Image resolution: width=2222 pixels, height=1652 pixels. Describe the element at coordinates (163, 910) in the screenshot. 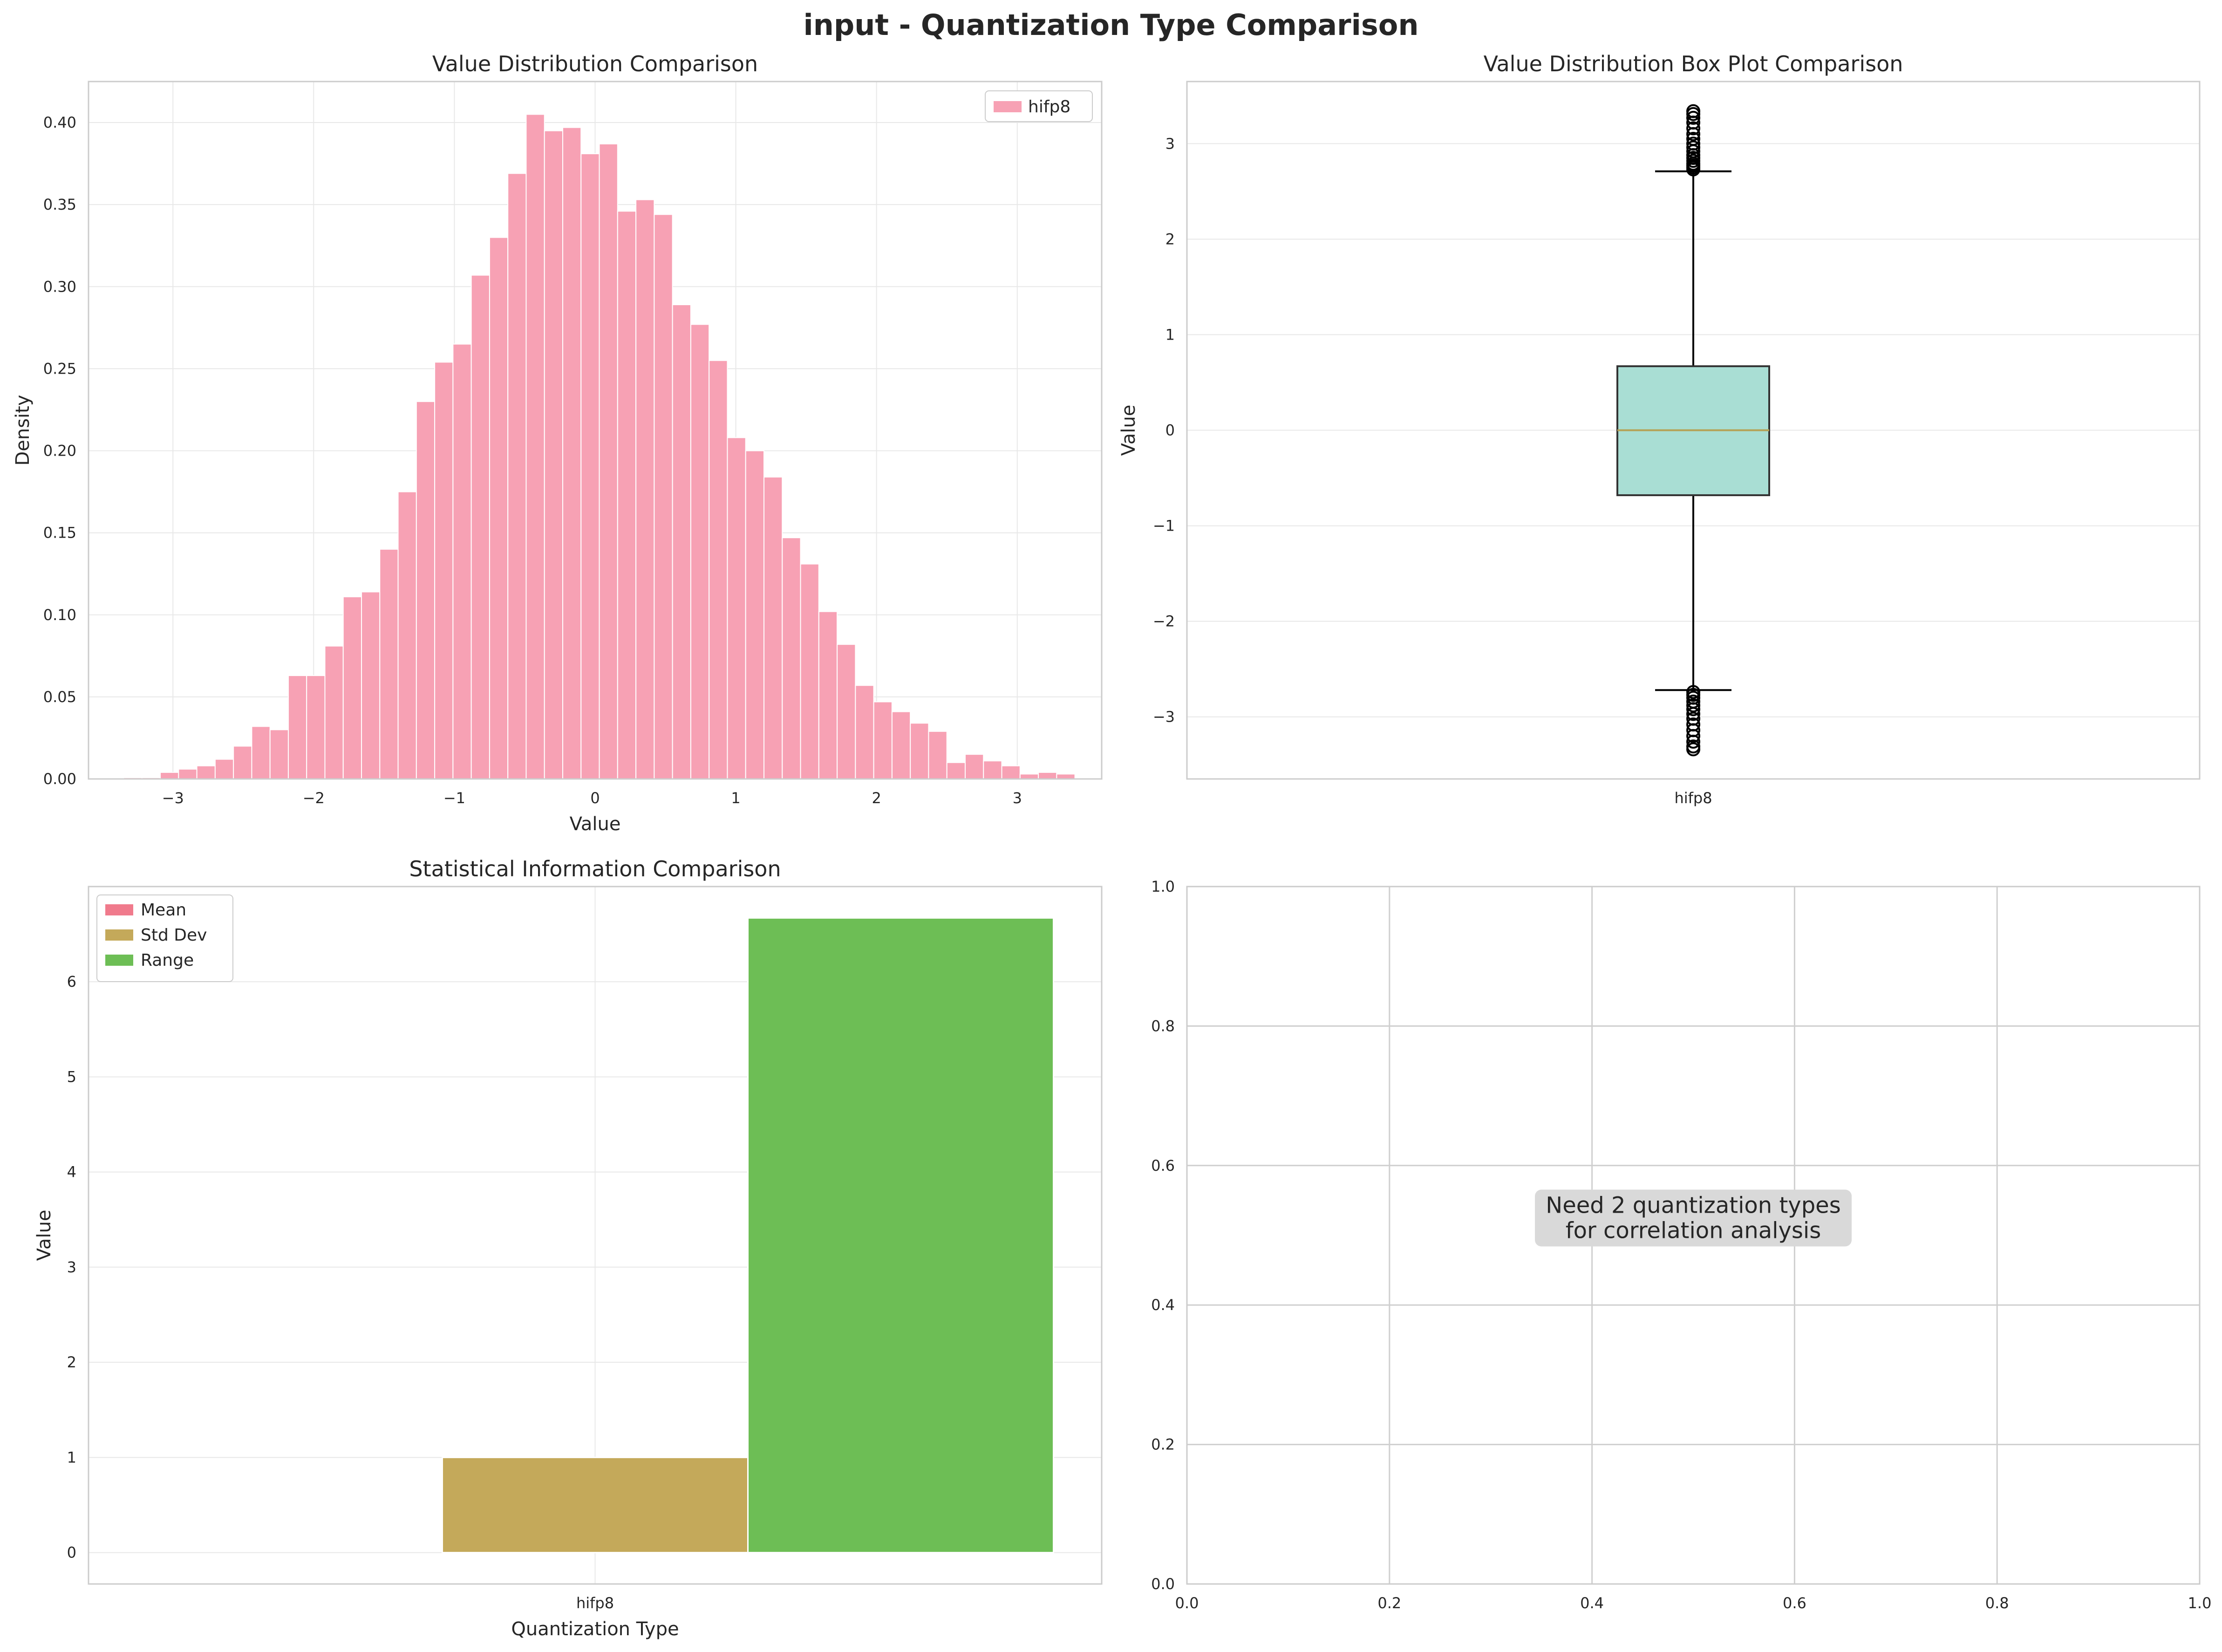

I see `stats-legend-label-mean: Mean` at that location.